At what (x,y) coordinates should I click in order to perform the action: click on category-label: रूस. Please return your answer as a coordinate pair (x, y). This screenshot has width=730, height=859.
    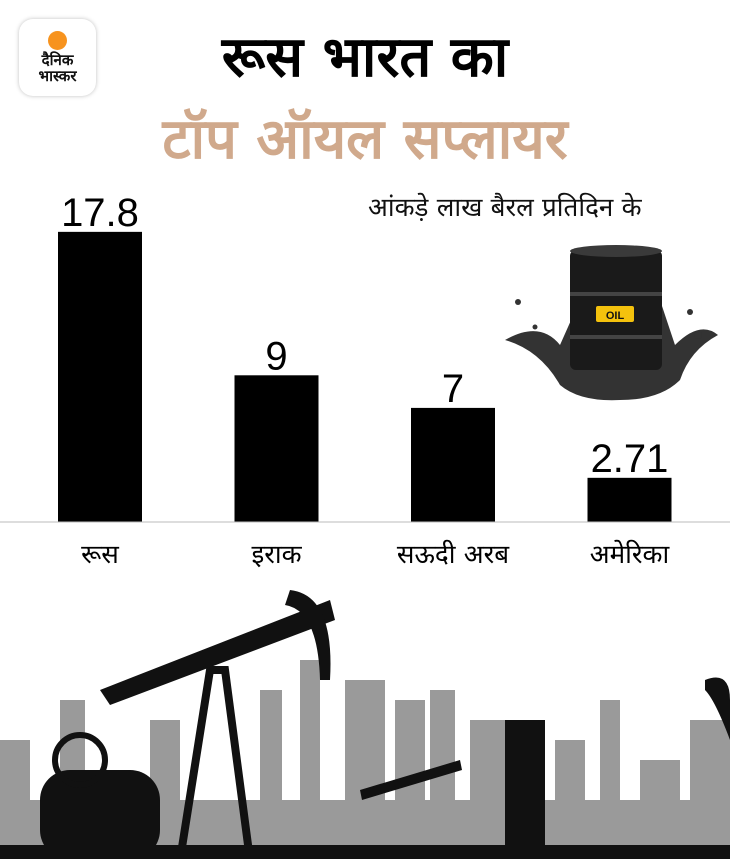
    Looking at the image, I should click on (100, 555).